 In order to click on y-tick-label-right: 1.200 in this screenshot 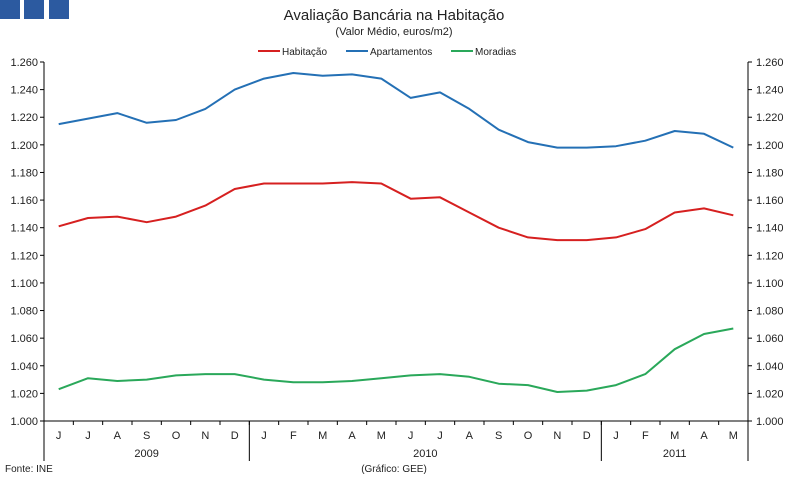, I will do `click(770, 146)`.